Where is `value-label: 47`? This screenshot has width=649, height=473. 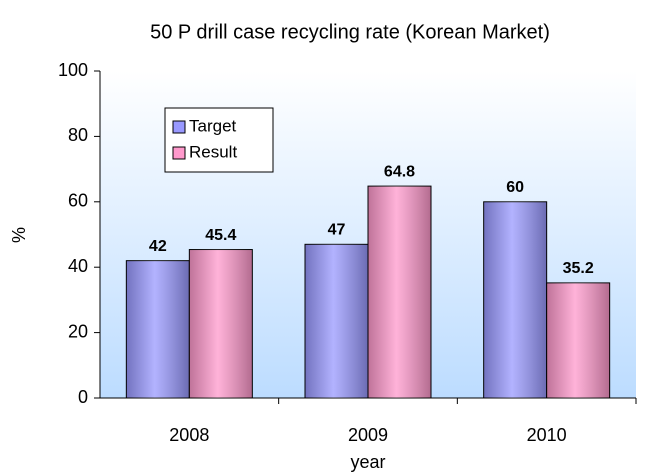 value-label: 47 is located at coordinates (337, 230).